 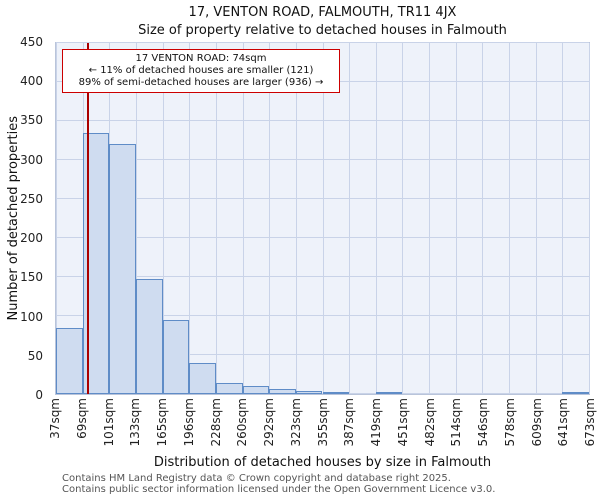 What do you see at coordinates (31, 120) in the screenshot?
I see `y-tick-label: 350` at bounding box center [31, 120].